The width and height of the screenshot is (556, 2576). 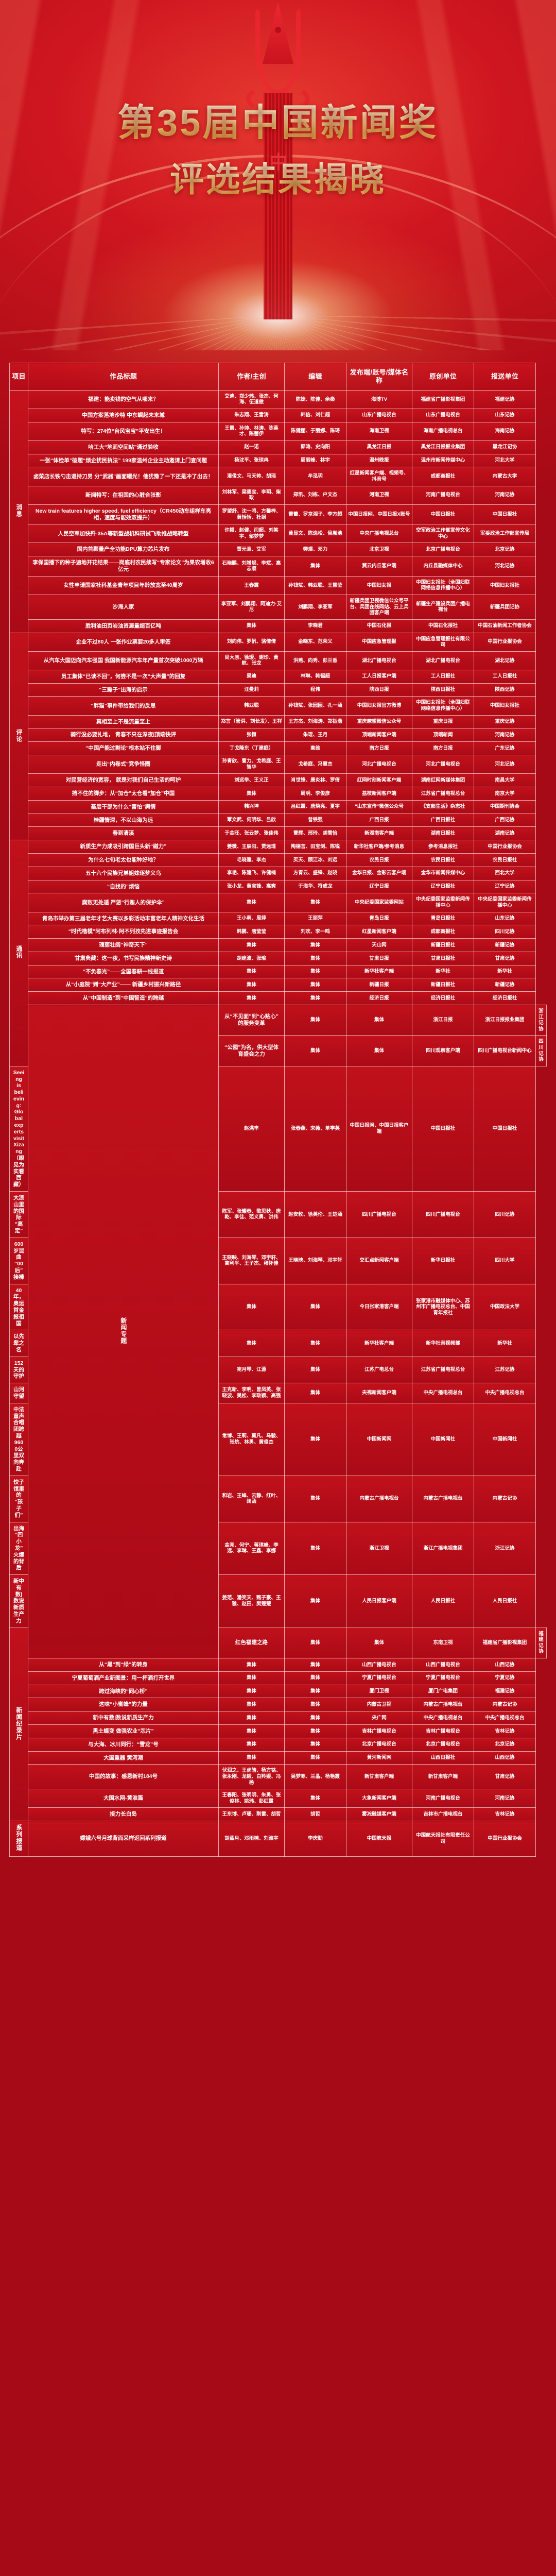 What do you see at coordinates (505, 1642) in the screenshot?
I see `origin-unit-cell: 福建省广播影视集团` at bounding box center [505, 1642].